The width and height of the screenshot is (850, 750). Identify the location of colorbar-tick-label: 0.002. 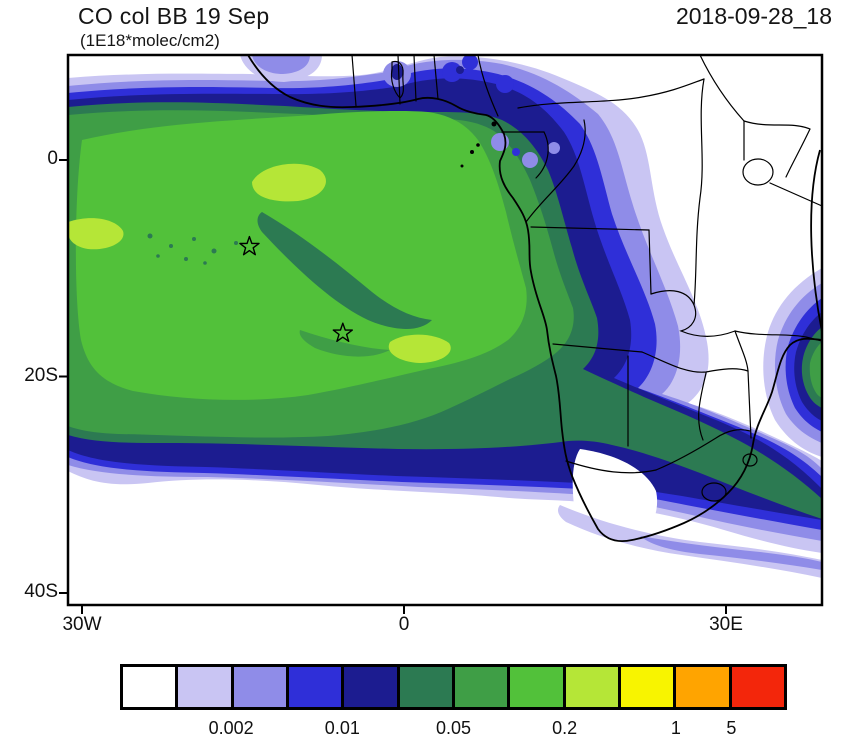
(231, 728).